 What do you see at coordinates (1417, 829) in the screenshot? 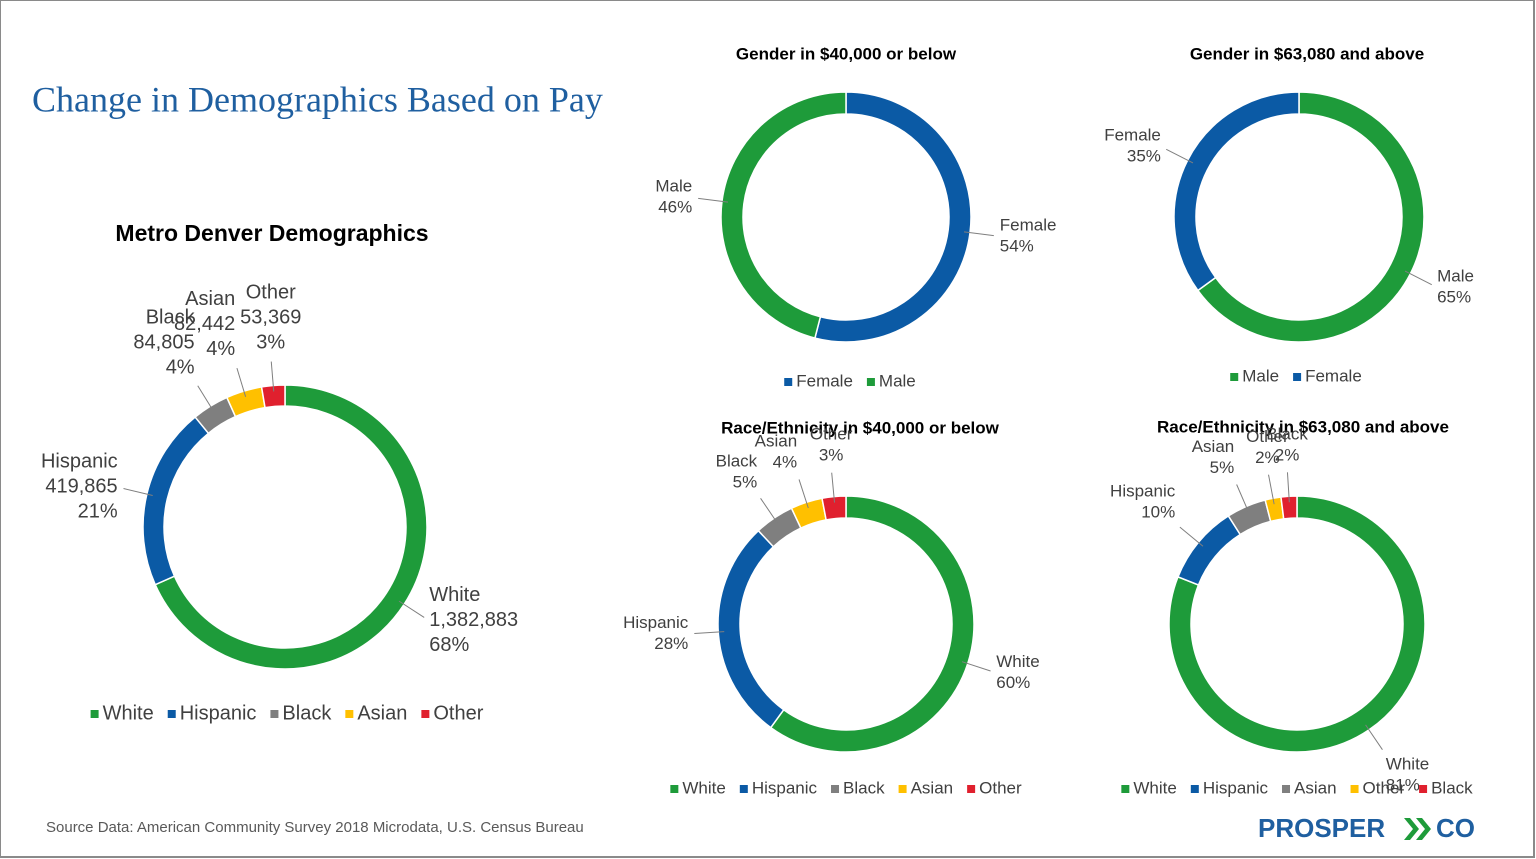
I see `logo-chevrons` at bounding box center [1417, 829].